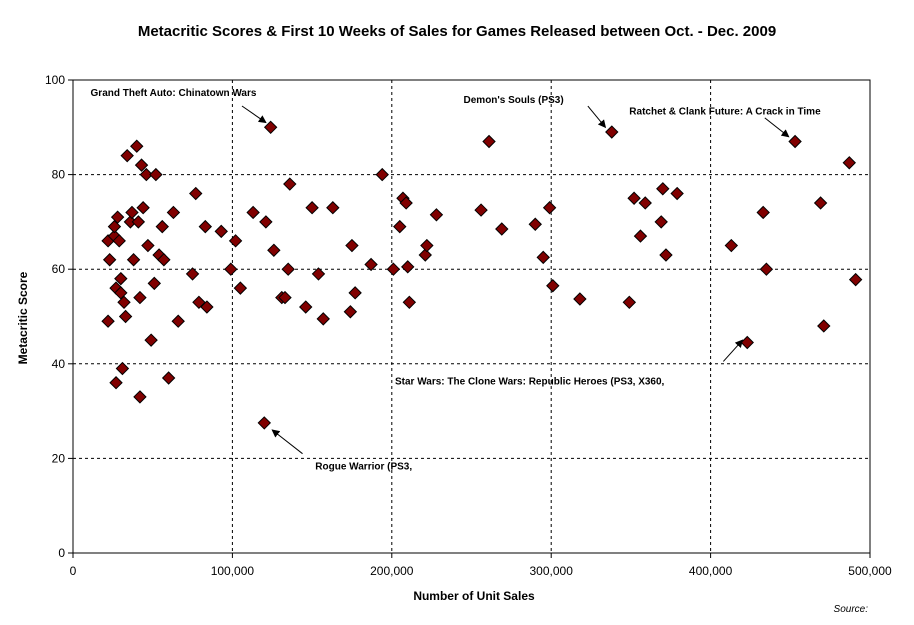  I want to click on annotation-label: Ratchet & Clank Future: A Crack in Time, so click(725, 112).